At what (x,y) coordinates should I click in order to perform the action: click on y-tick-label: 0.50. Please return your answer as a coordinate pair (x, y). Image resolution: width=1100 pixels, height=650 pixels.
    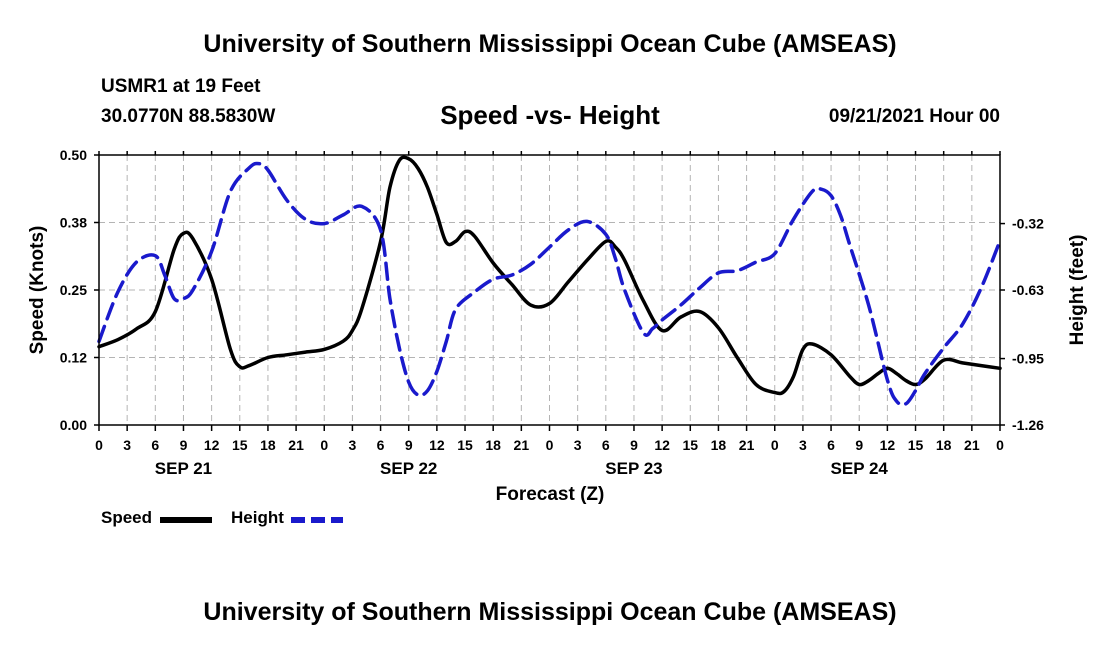
    Looking at the image, I should click on (73, 155).